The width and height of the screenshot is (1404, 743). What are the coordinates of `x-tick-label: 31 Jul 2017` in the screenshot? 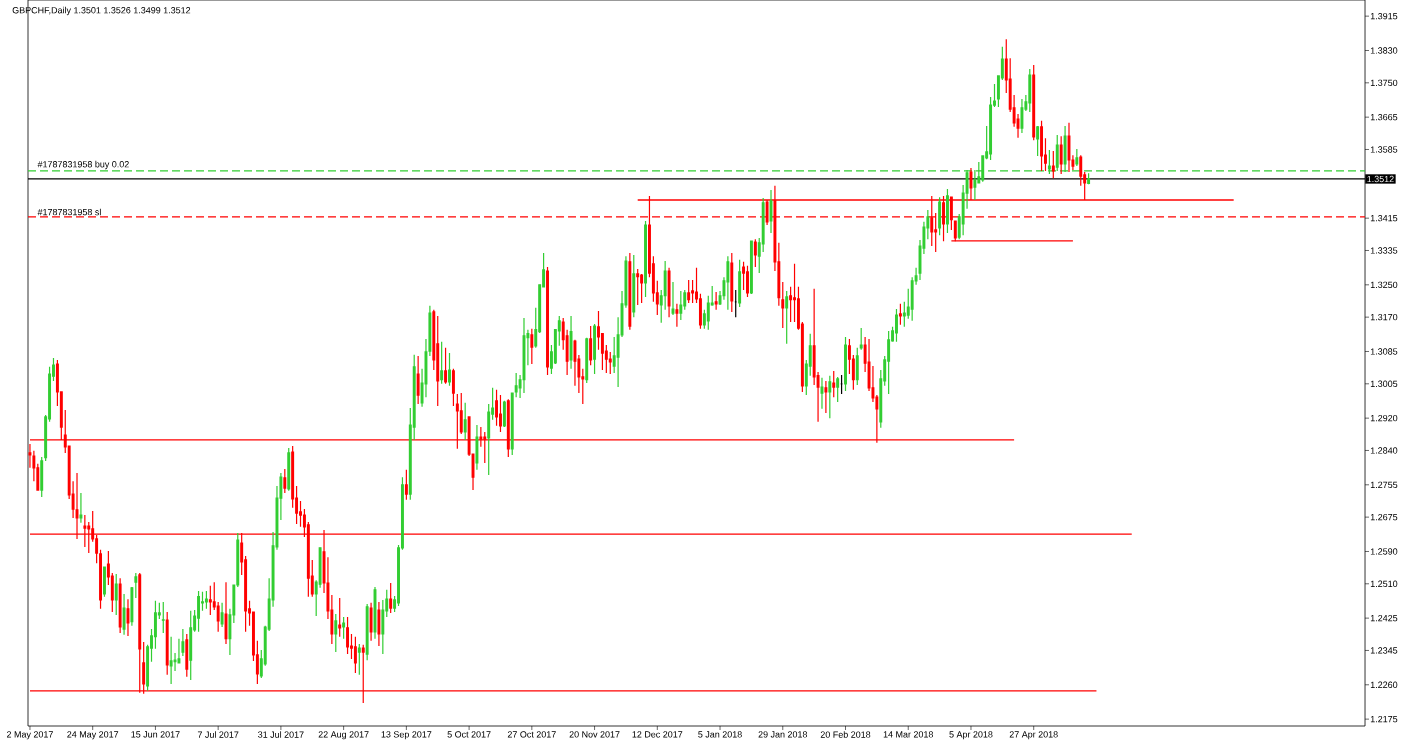 It's located at (281, 734).